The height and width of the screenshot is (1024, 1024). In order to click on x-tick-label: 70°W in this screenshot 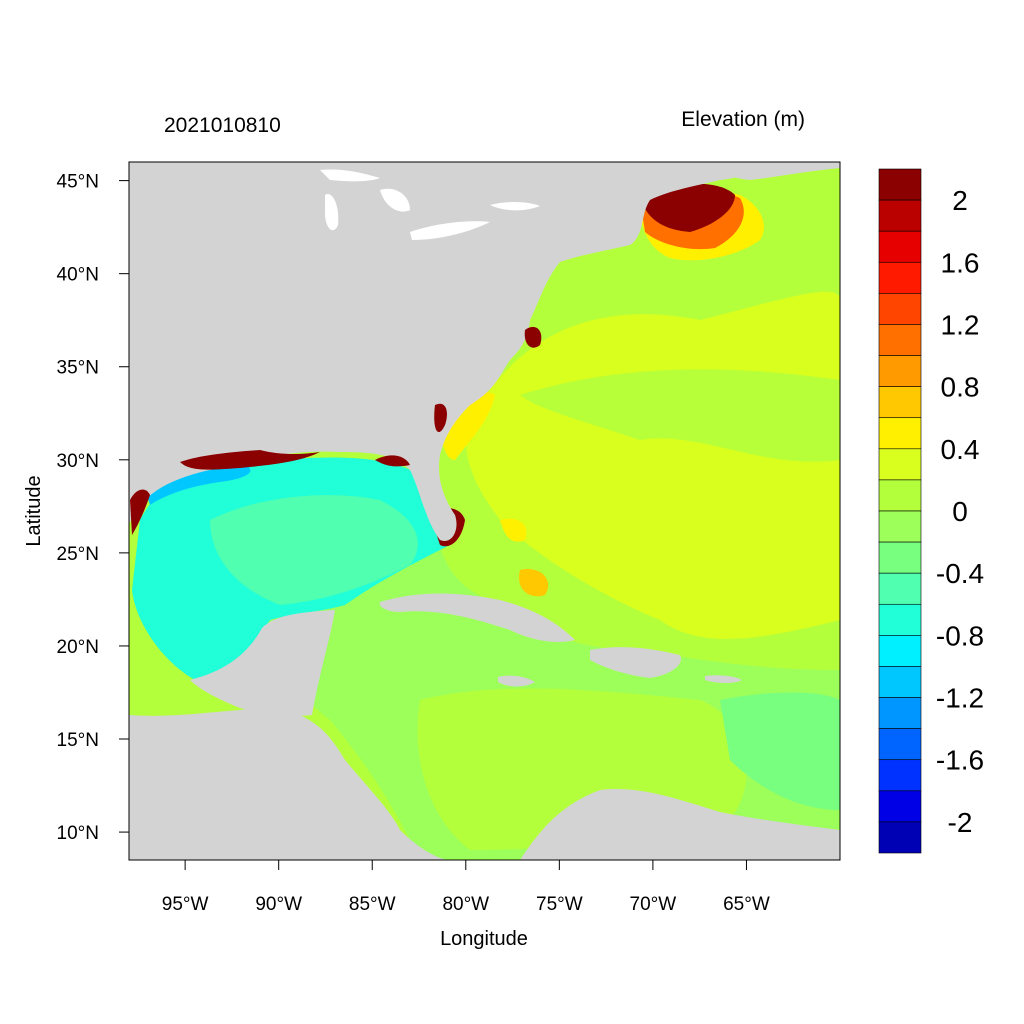, I will do `click(653, 904)`.